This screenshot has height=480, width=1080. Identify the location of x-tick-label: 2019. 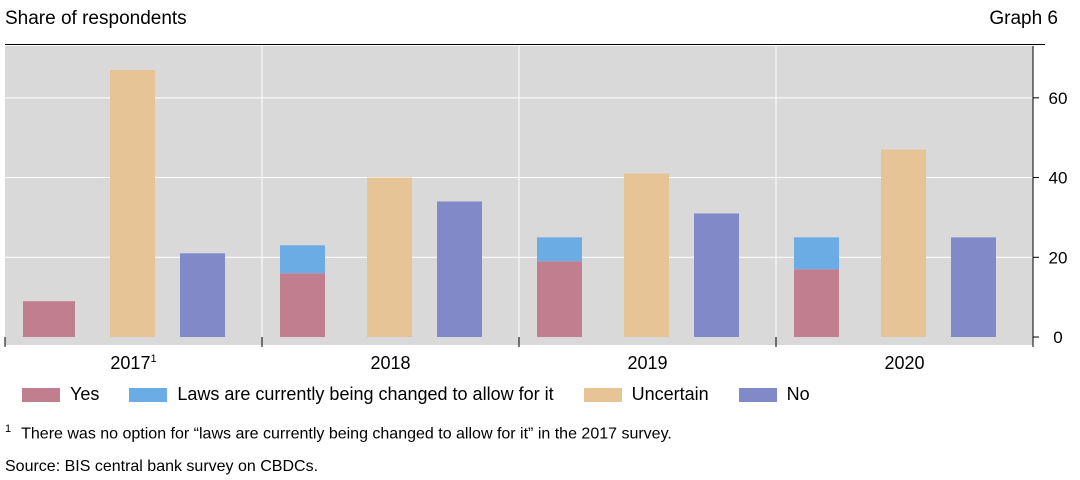
(647, 363).